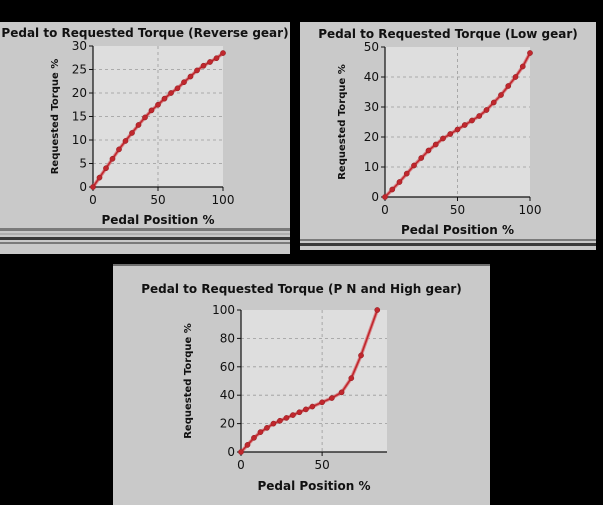  What do you see at coordinates (448, 34) in the screenshot?
I see `chart-title-low: Pedal to Requested Torque (Low gear)` at bounding box center [448, 34].